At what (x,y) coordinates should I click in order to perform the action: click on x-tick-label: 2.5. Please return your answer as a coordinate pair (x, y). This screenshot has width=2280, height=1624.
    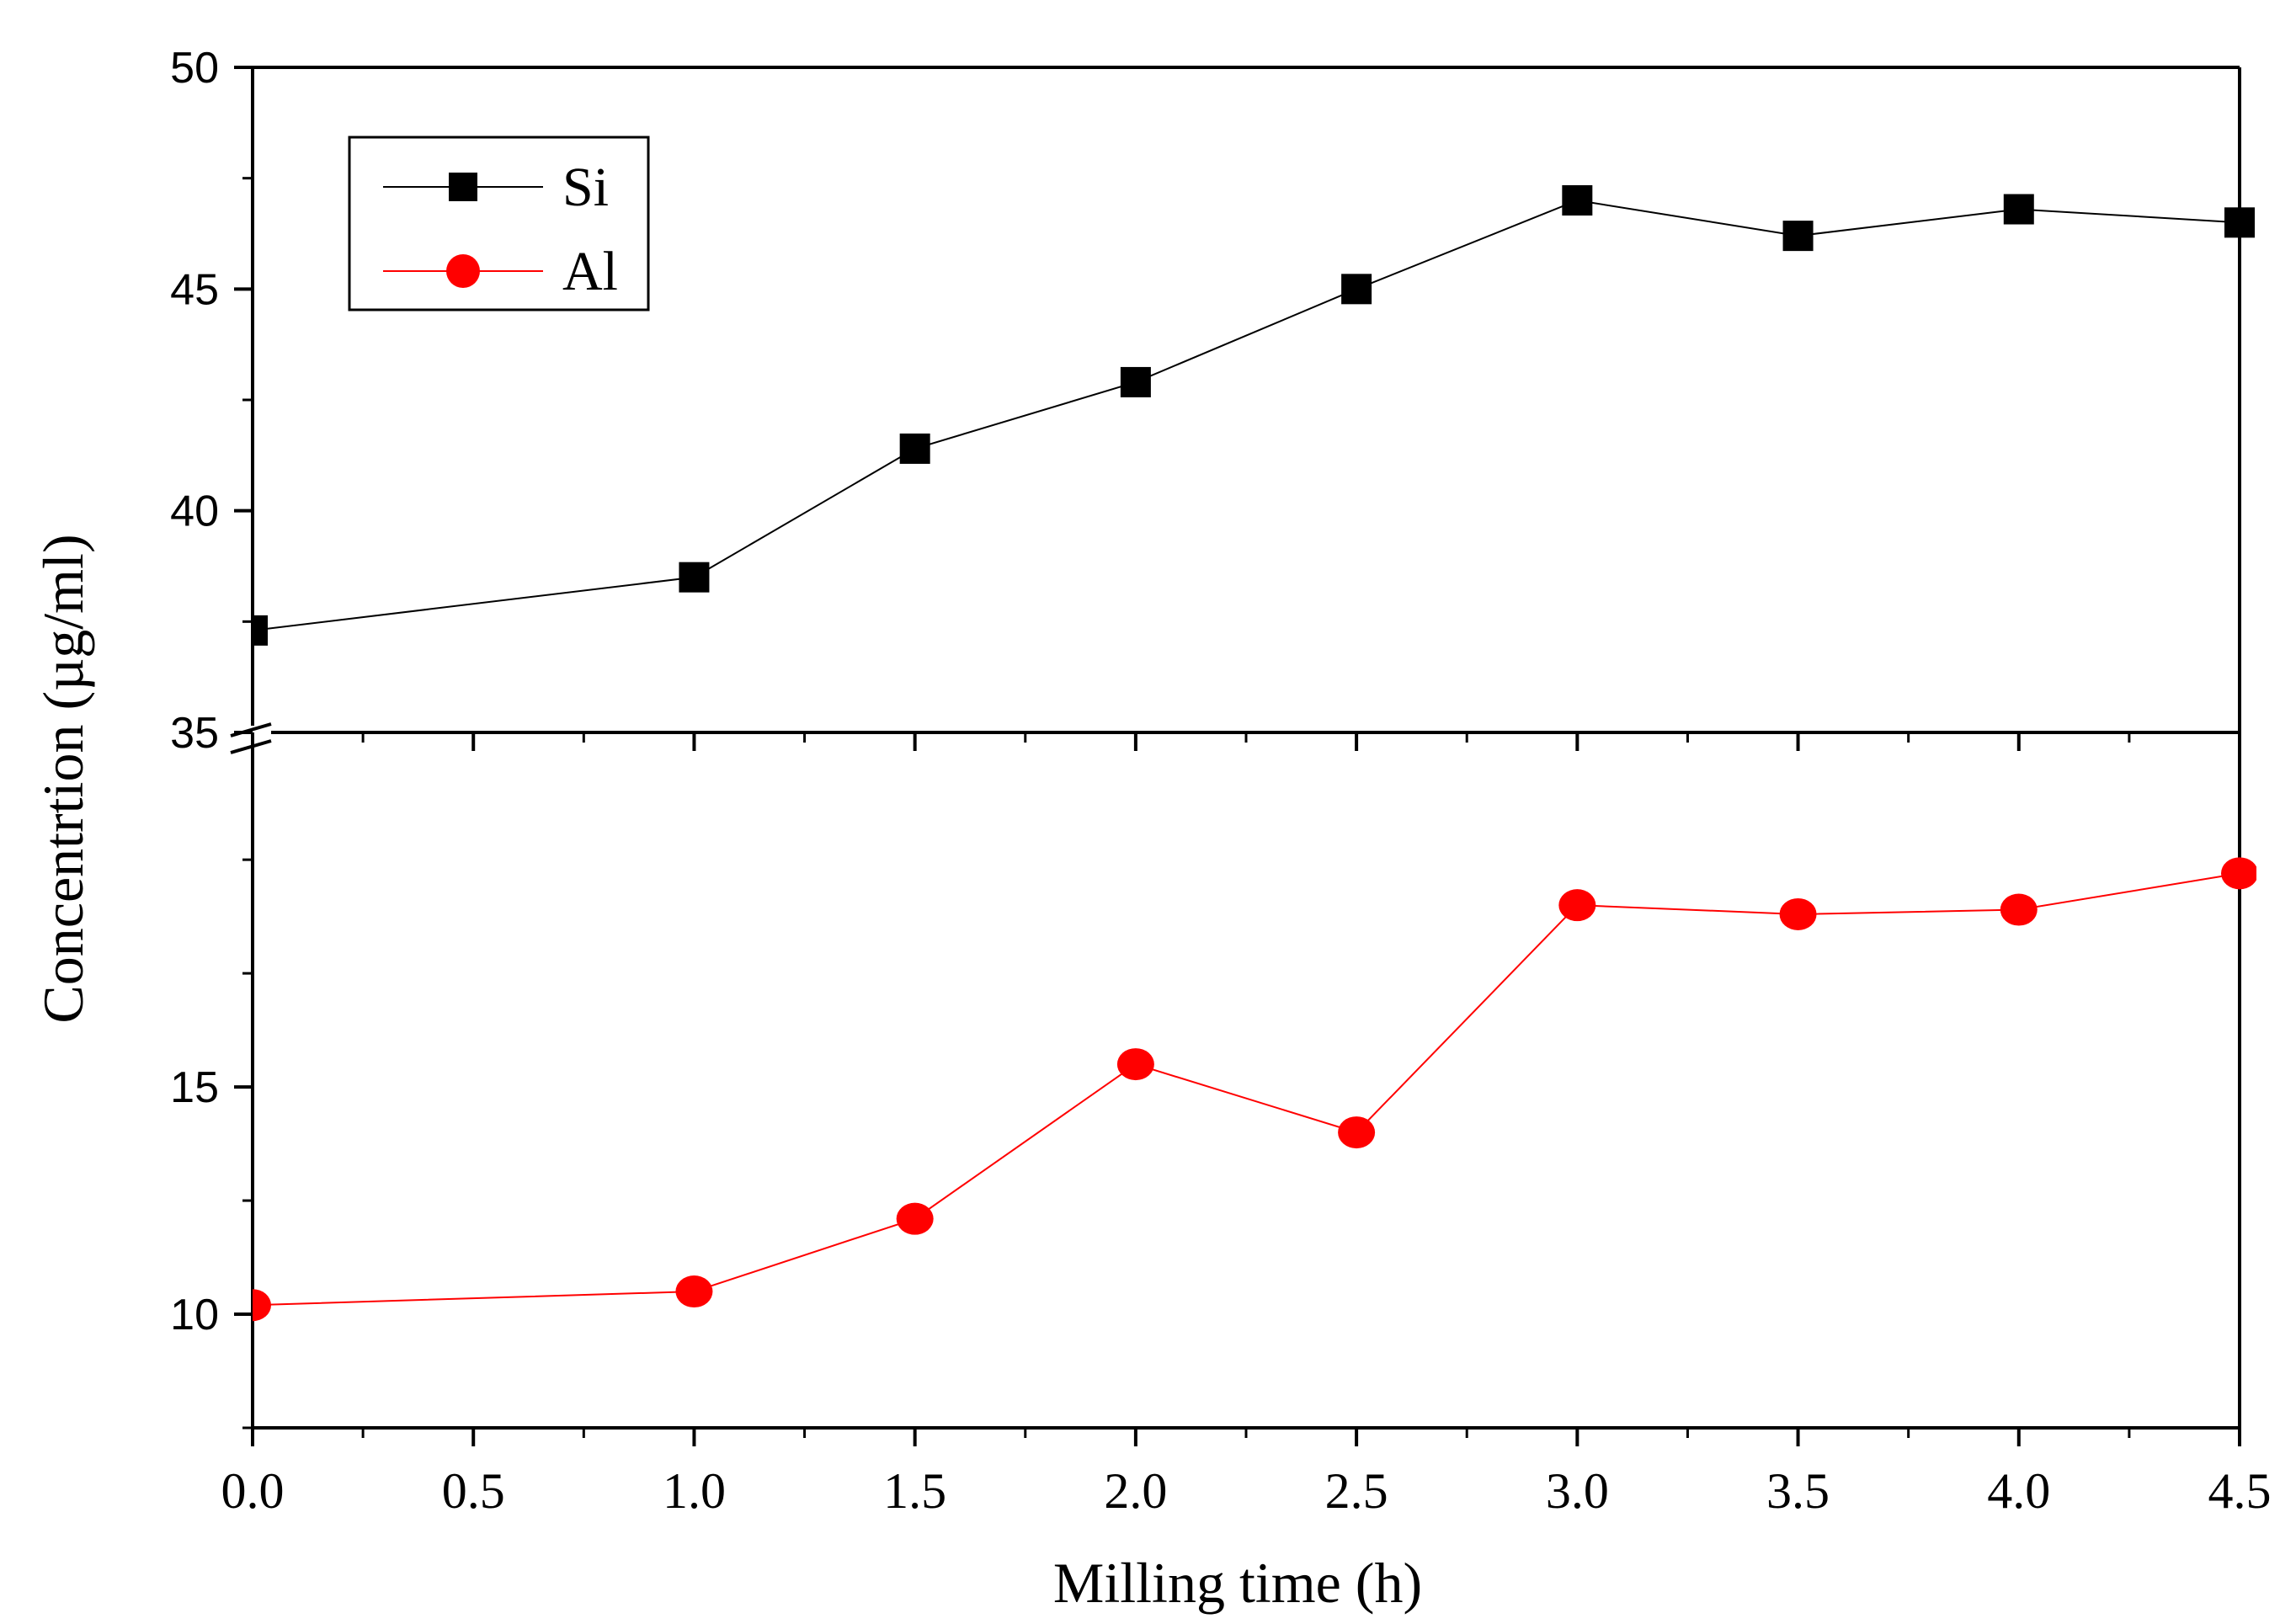
    Looking at the image, I should click on (1356, 1491).